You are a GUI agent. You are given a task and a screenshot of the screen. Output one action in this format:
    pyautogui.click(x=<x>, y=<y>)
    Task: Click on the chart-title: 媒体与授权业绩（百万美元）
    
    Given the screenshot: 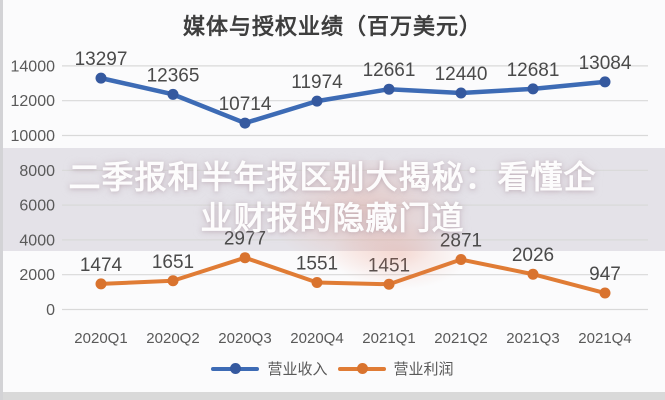 What is the action you would take?
    pyautogui.click(x=332, y=26)
    